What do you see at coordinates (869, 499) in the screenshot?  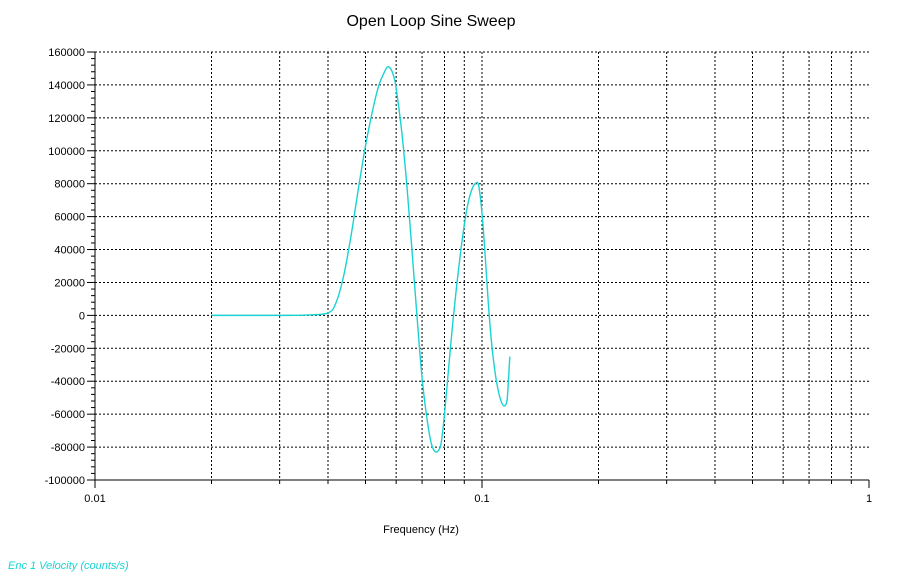 I see `x-tick-label: 1` at bounding box center [869, 499].